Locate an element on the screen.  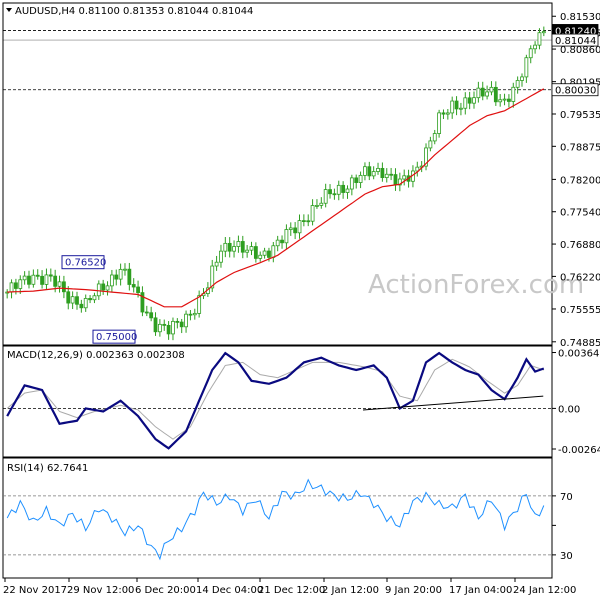
rsi-level-lines is located at coordinates (277, 525).